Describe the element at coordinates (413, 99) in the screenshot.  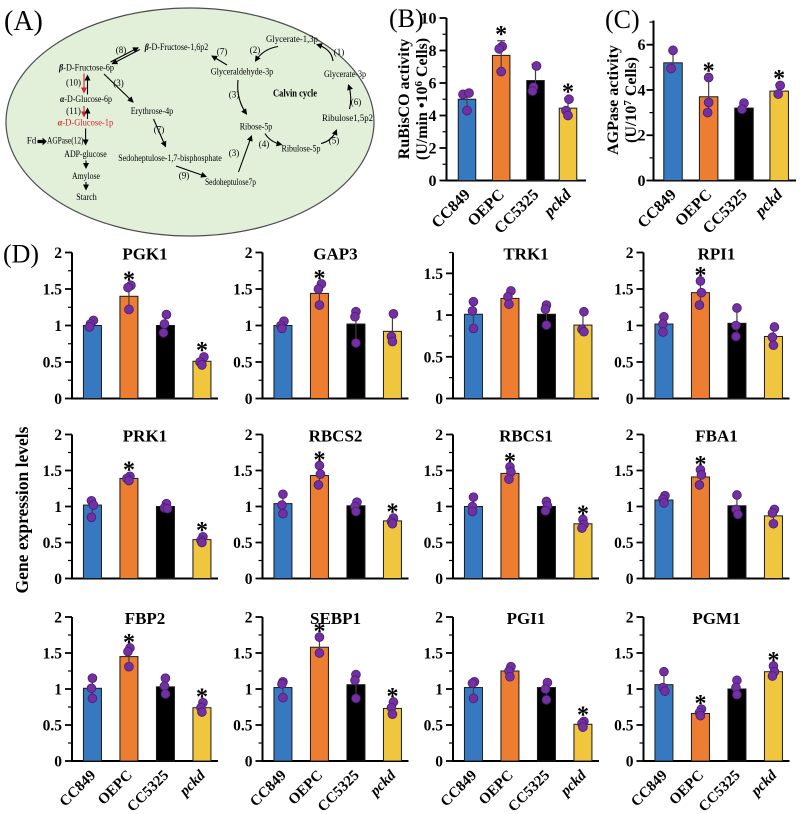
I see `panel-b-ylabel: RuBisCO activity (U/min •106 Cells)` at that location.